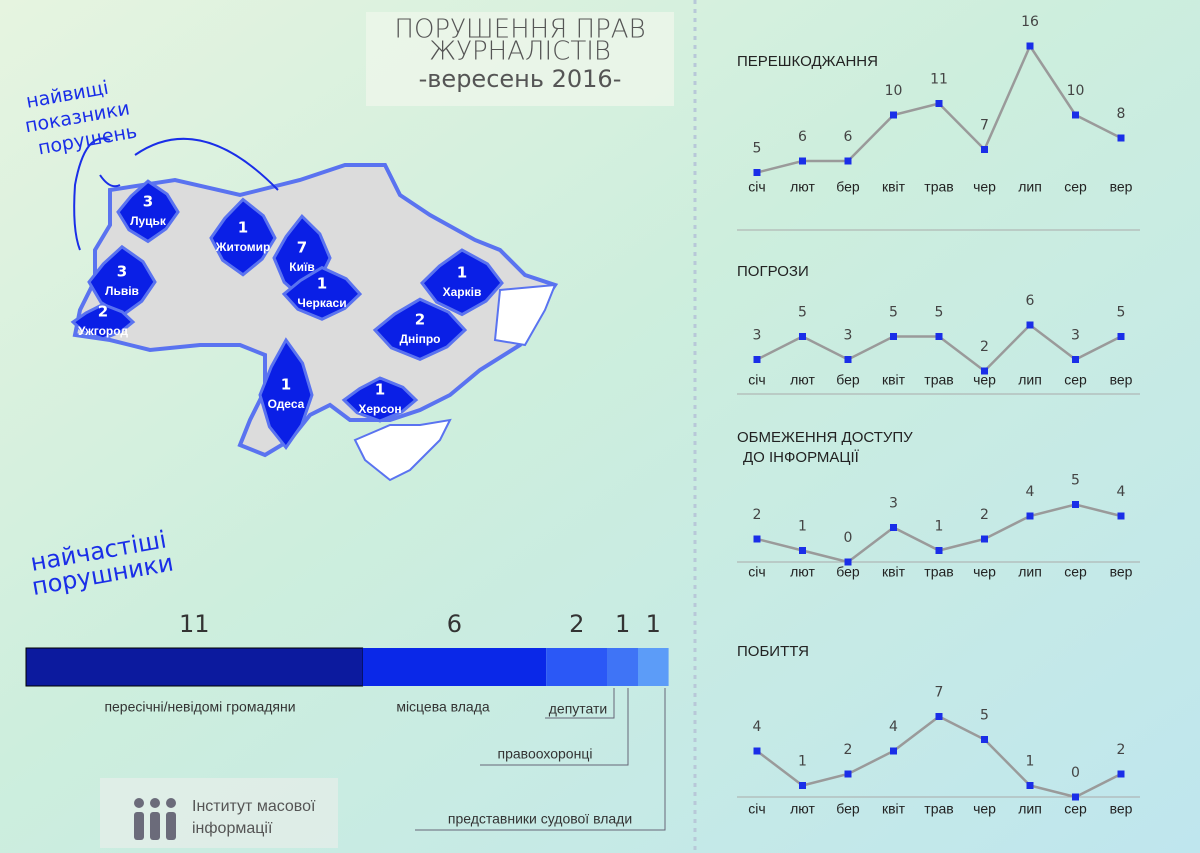 This screenshot has width=1200, height=853. I want to click on logo-text: інформації, so click(232, 828).